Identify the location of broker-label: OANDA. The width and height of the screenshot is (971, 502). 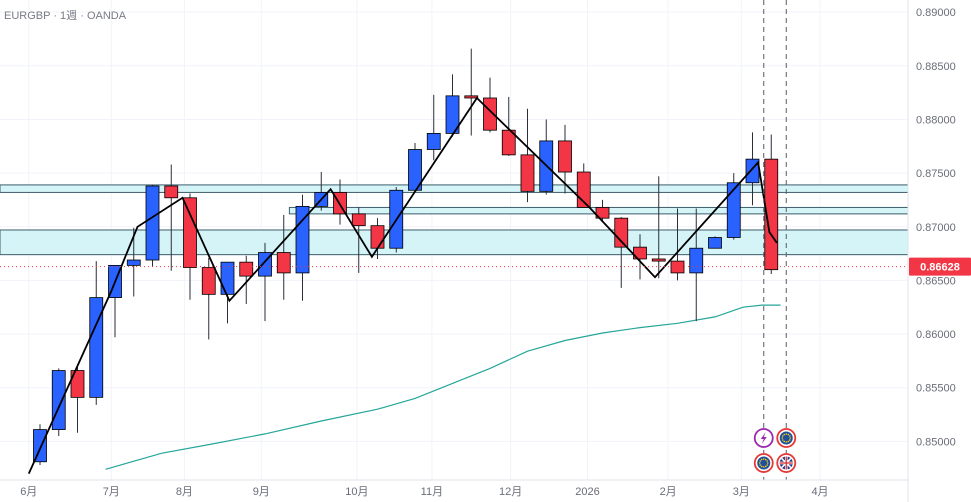
(106, 16).